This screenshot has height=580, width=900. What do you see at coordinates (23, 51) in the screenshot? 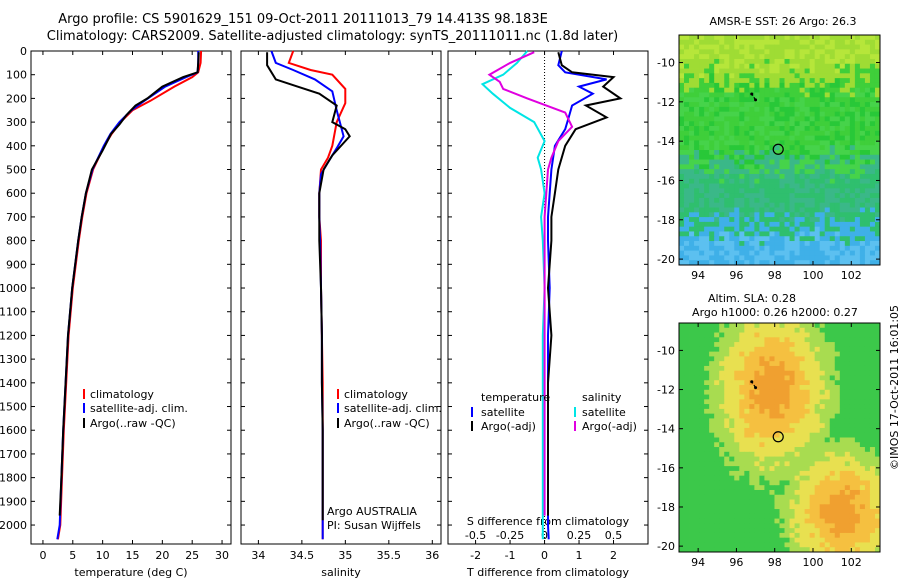
I see `depth-tick-label: 0` at bounding box center [23, 51].